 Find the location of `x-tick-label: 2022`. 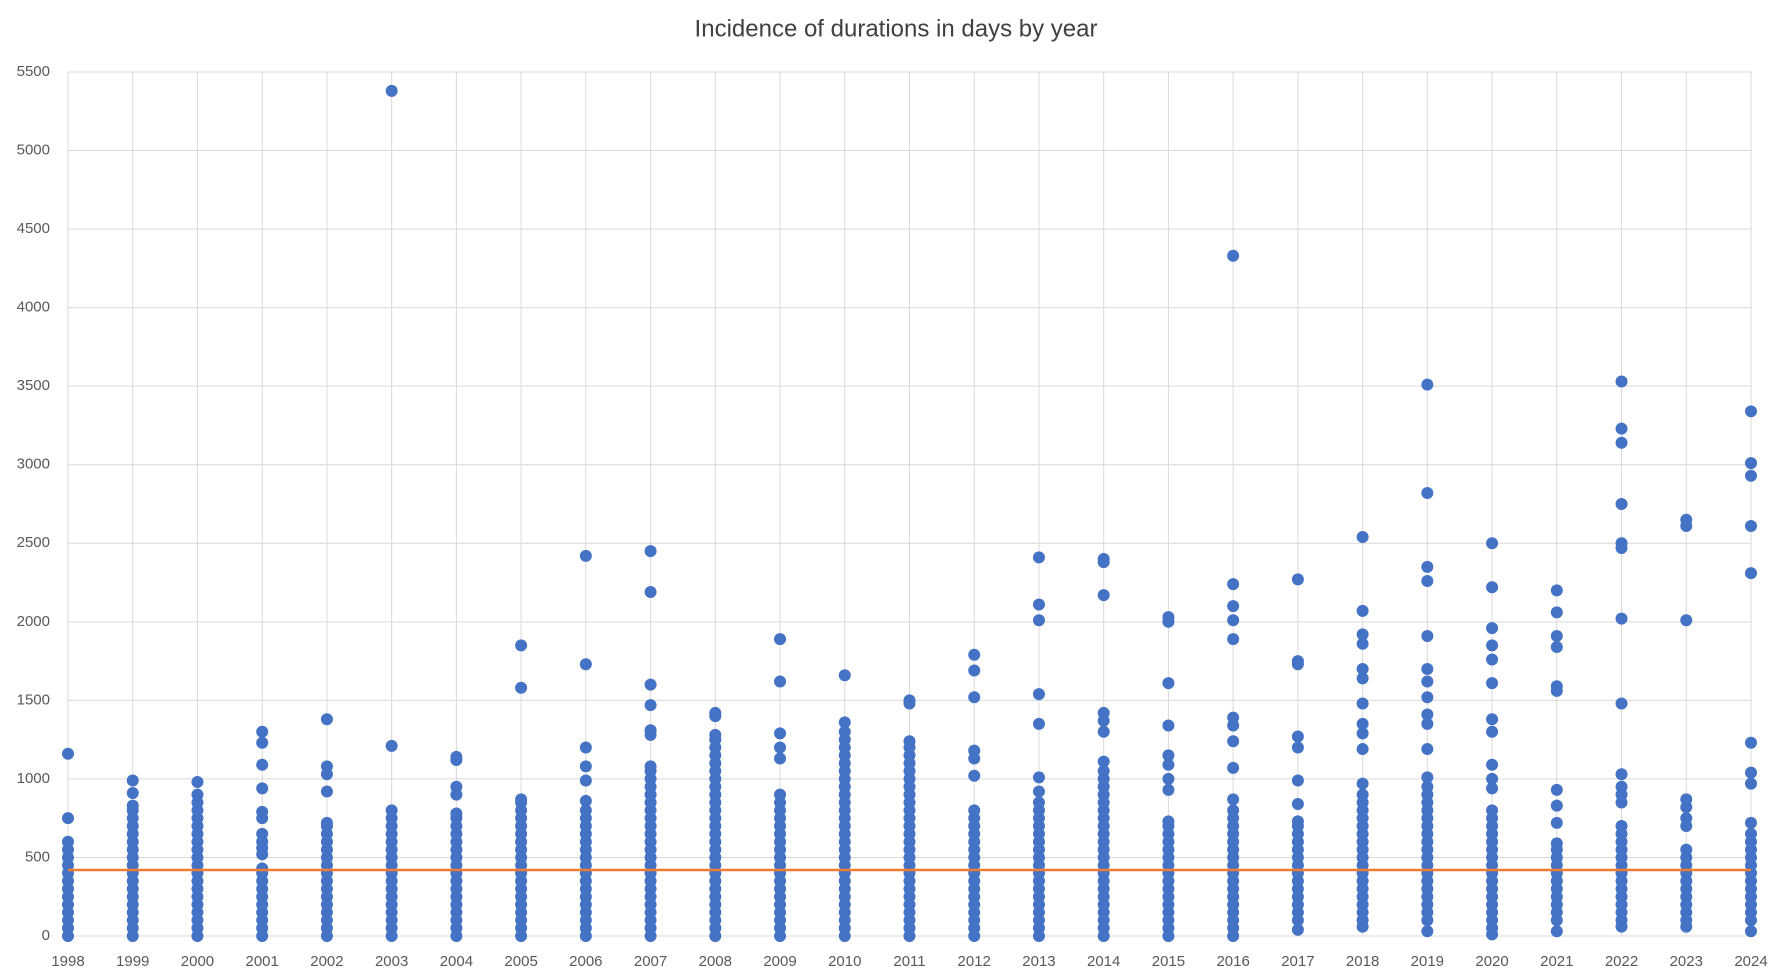

x-tick-label: 2022 is located at coordinates (1621, 961).